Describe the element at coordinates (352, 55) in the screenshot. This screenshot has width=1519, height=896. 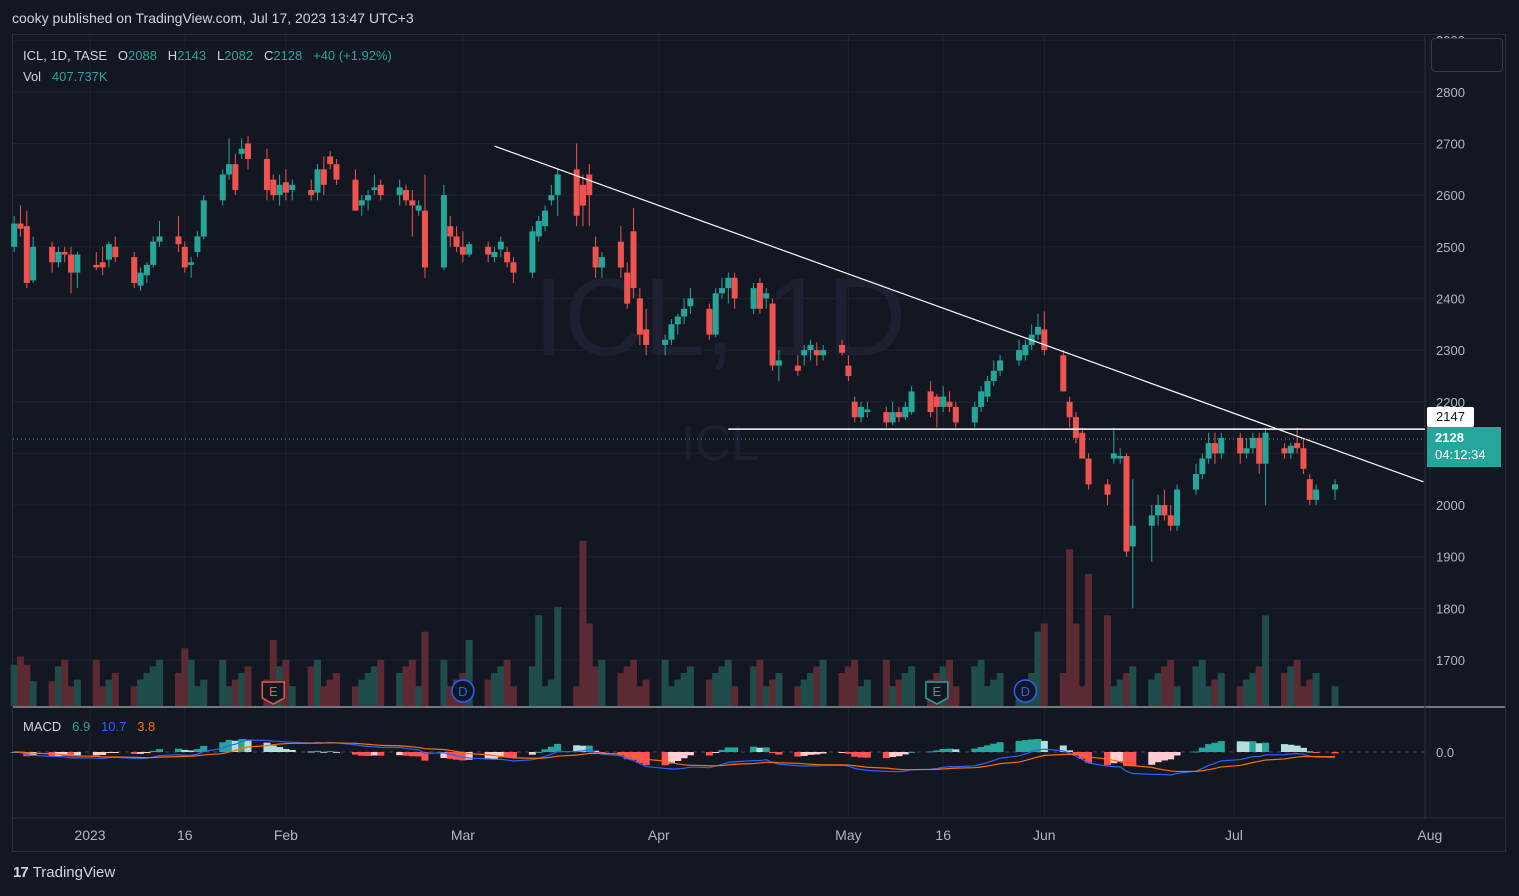
I see `change-value: +40 (+1.92%)` at that location.